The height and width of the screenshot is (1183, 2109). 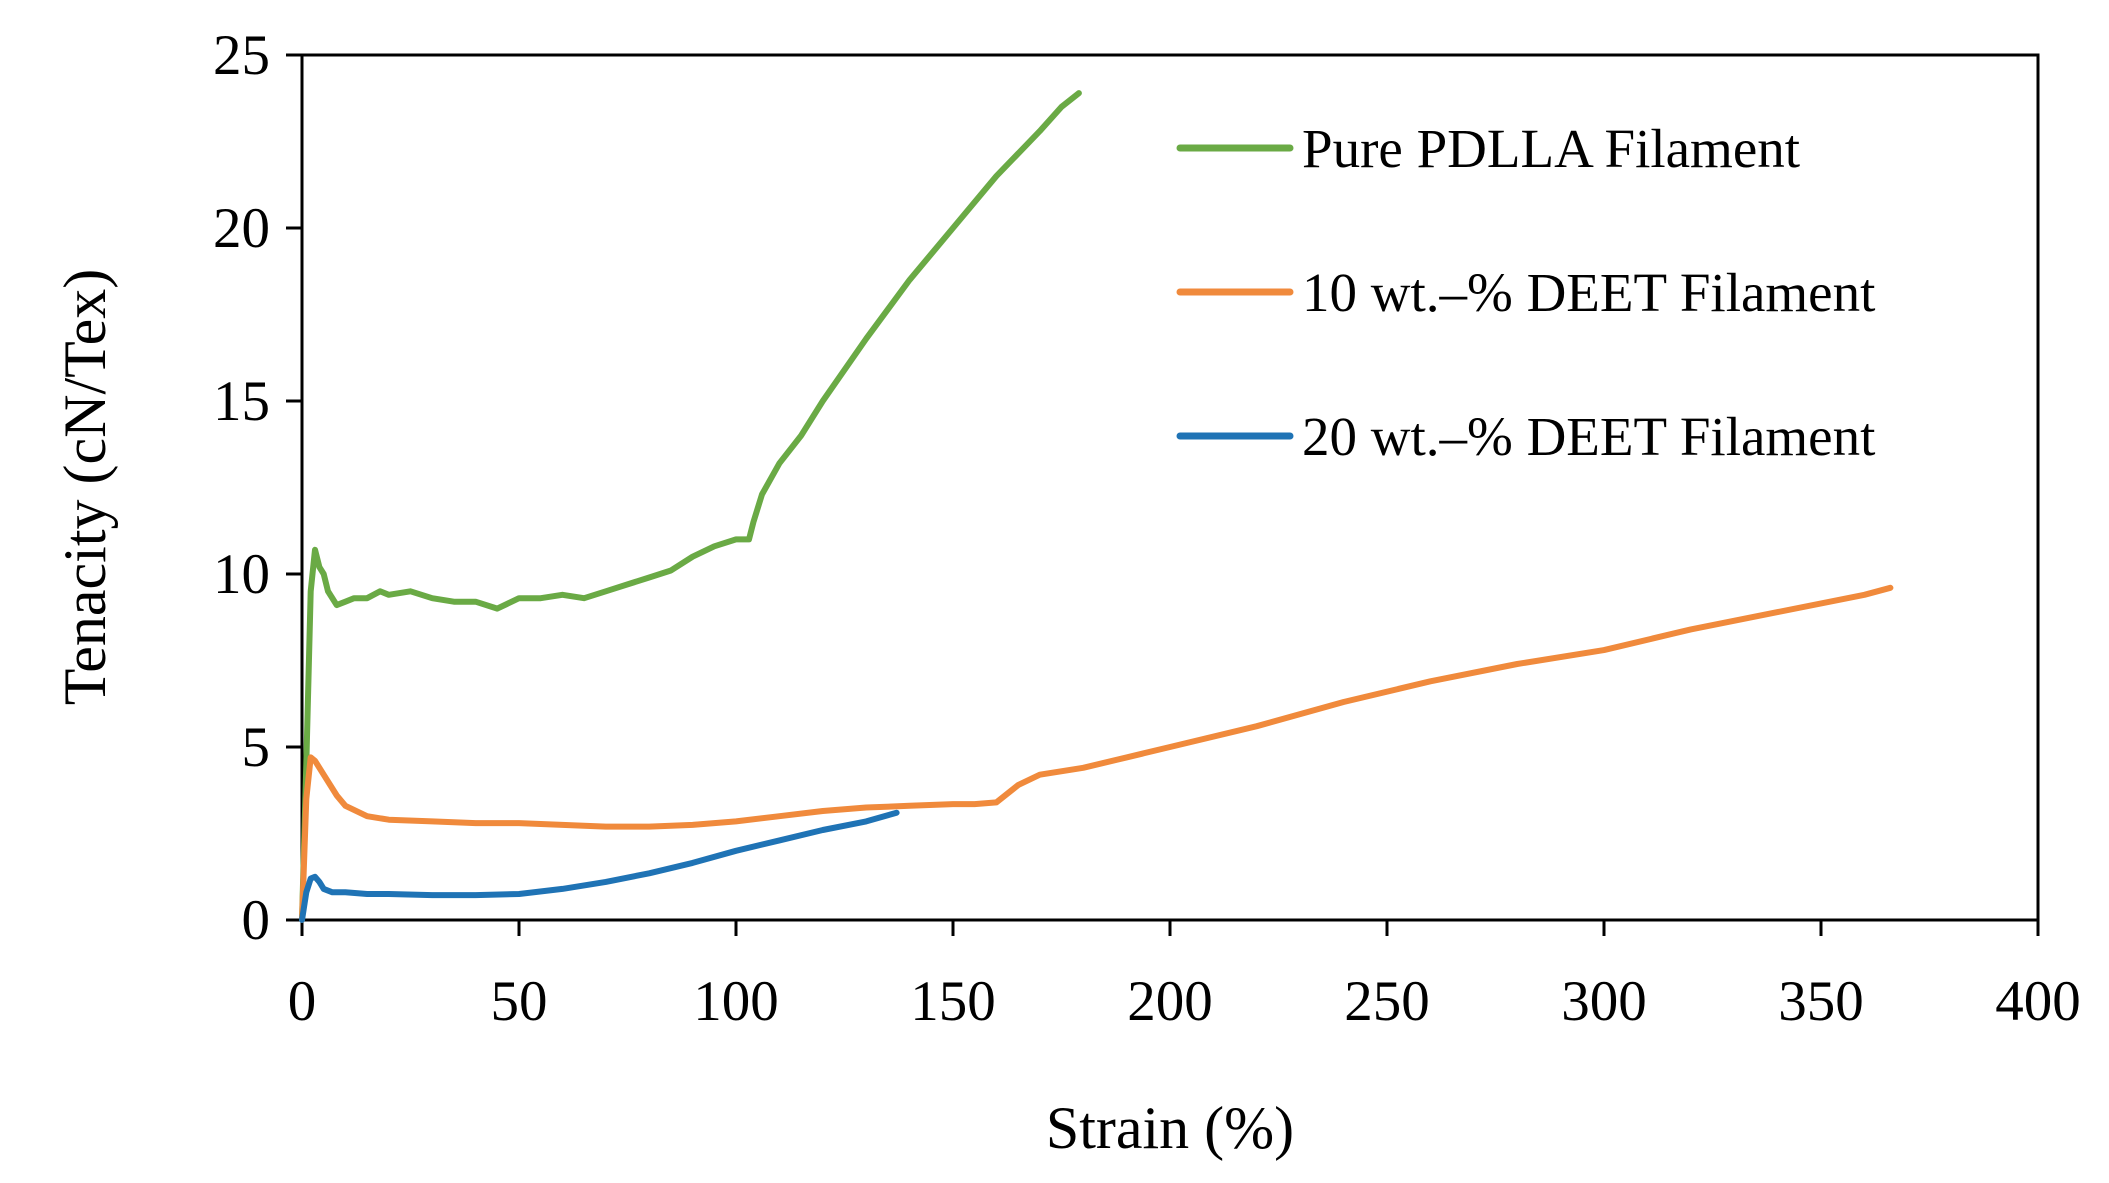 What do you see at coordinates (85, 487) in the screenshot?
I see `y-axis-title: Tenacity (cN/Tex)` at bounding box center [85, 487].